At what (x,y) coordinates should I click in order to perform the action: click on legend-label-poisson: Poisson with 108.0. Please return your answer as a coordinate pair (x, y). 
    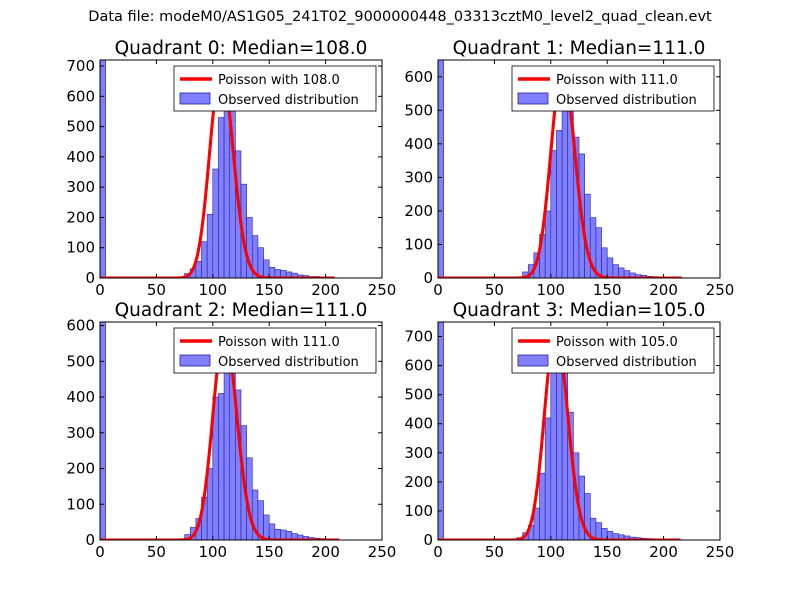
    Looking at the image, I should click on (279, 80).